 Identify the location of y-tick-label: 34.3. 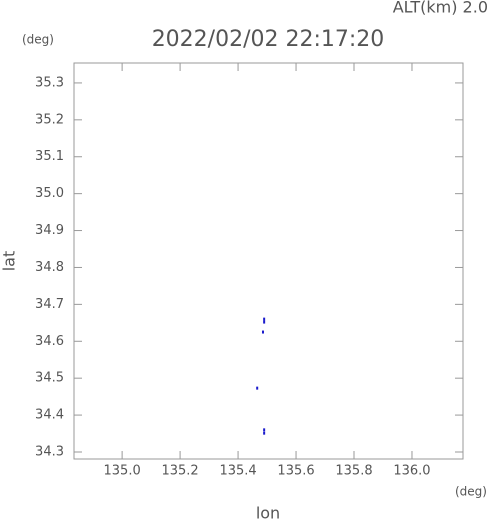
(49, 451).